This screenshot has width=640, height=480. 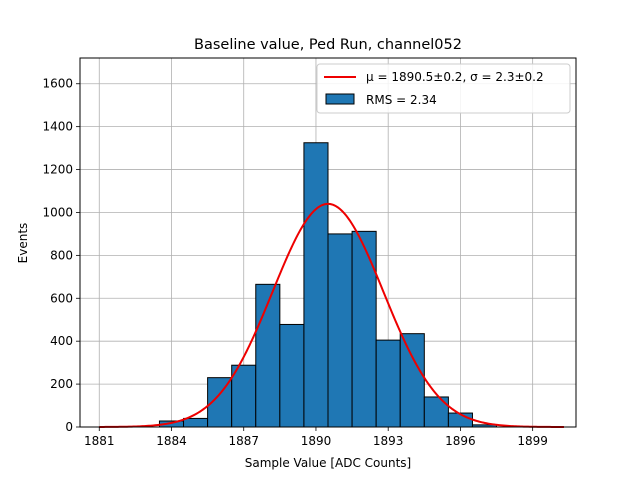 I want to click on x-tick-label: 1884, so click(x=171, y=441).